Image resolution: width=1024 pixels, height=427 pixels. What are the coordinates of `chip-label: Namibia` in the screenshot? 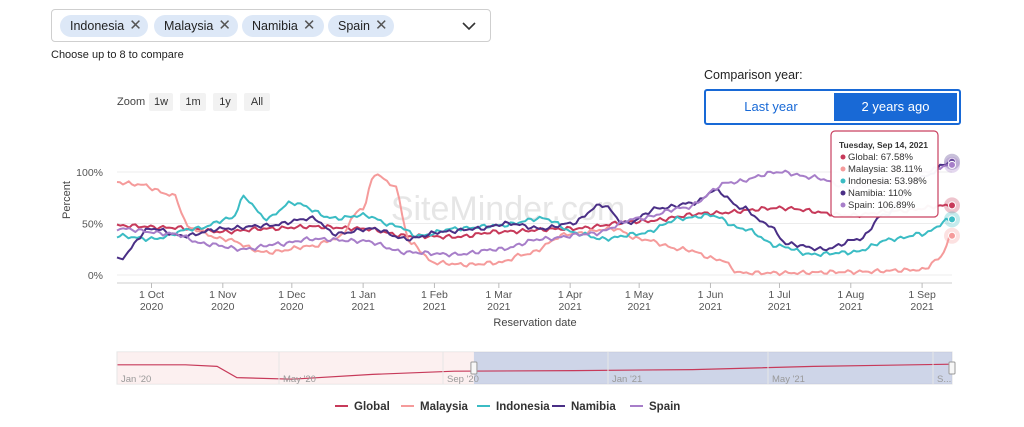 It's located at (275, 26).